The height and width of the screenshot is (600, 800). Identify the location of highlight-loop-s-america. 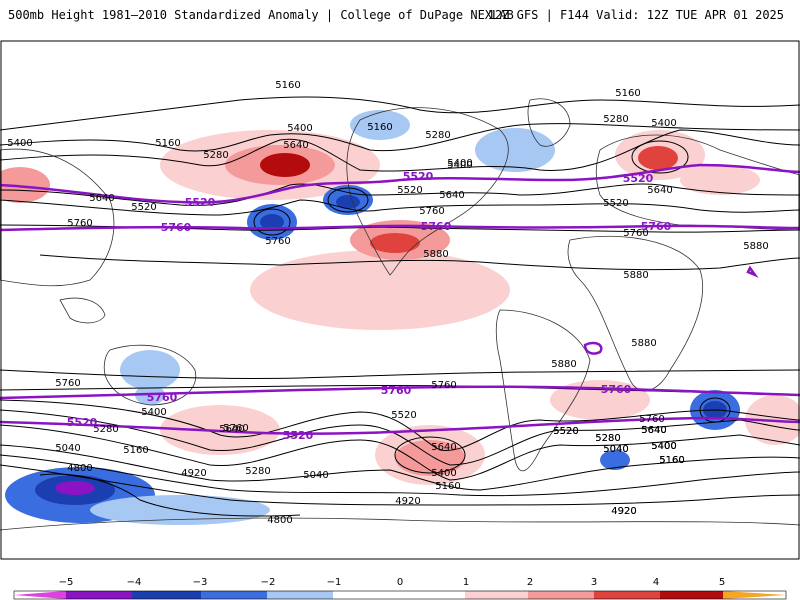
(593, 348).